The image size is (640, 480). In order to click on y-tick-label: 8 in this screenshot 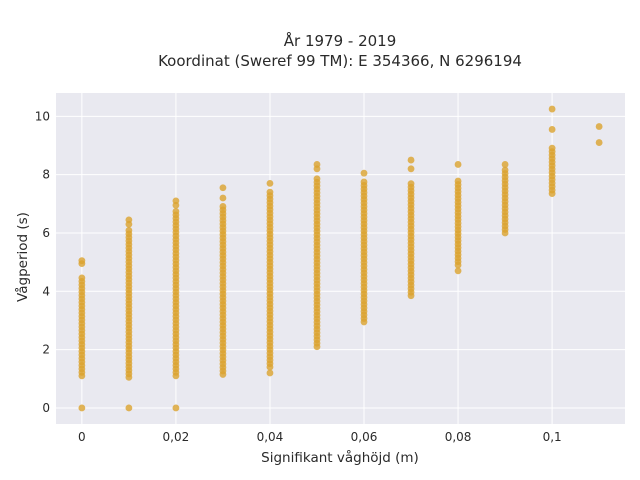, I will do `click(46, 175)`.